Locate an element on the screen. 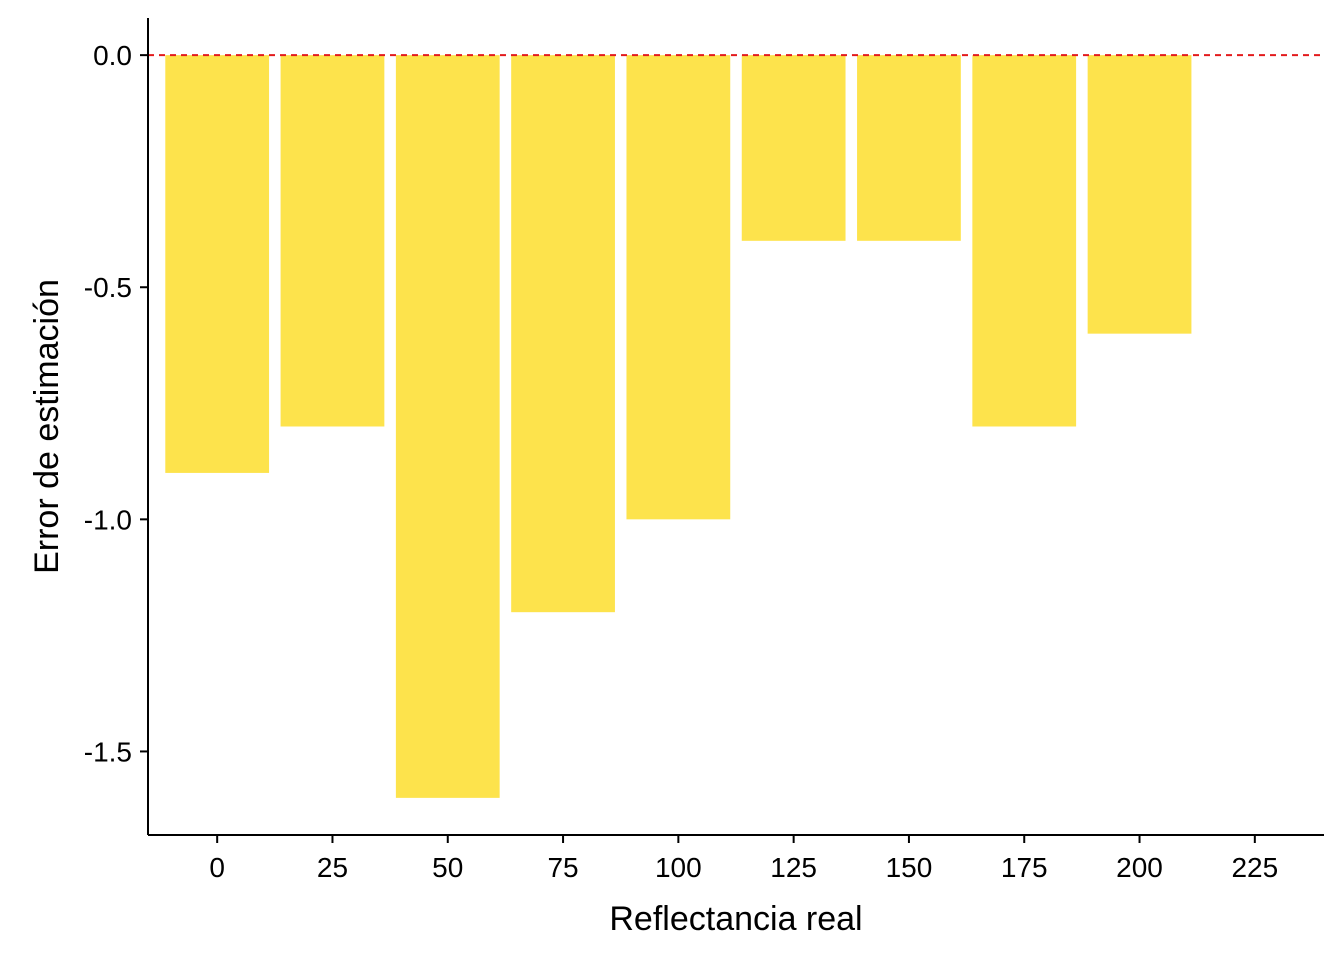  x-tick-label: 100 is located at coordinates (678, 867).